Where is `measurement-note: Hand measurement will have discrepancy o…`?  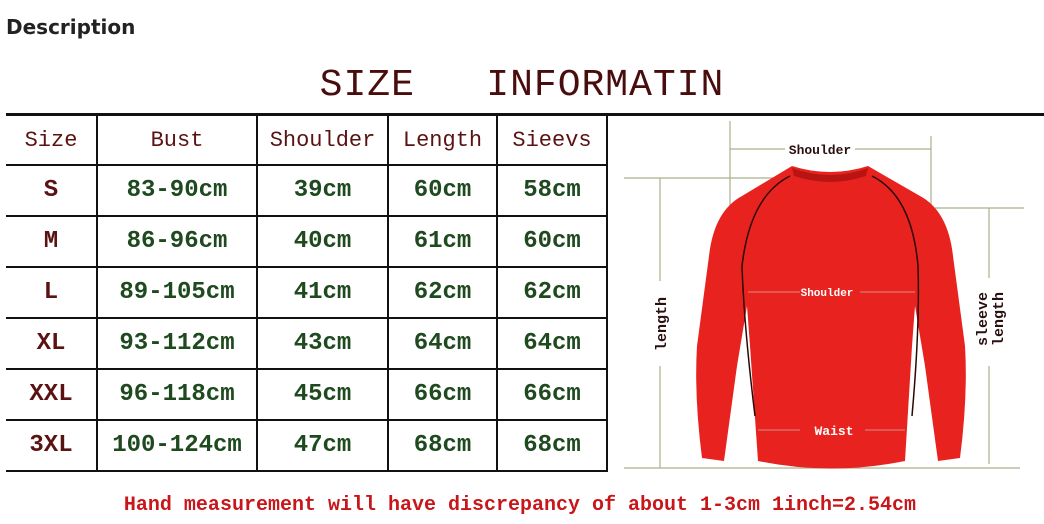 measurement-note: Hand measurement will have discrepancy o… is located at coordinates (520, 505).